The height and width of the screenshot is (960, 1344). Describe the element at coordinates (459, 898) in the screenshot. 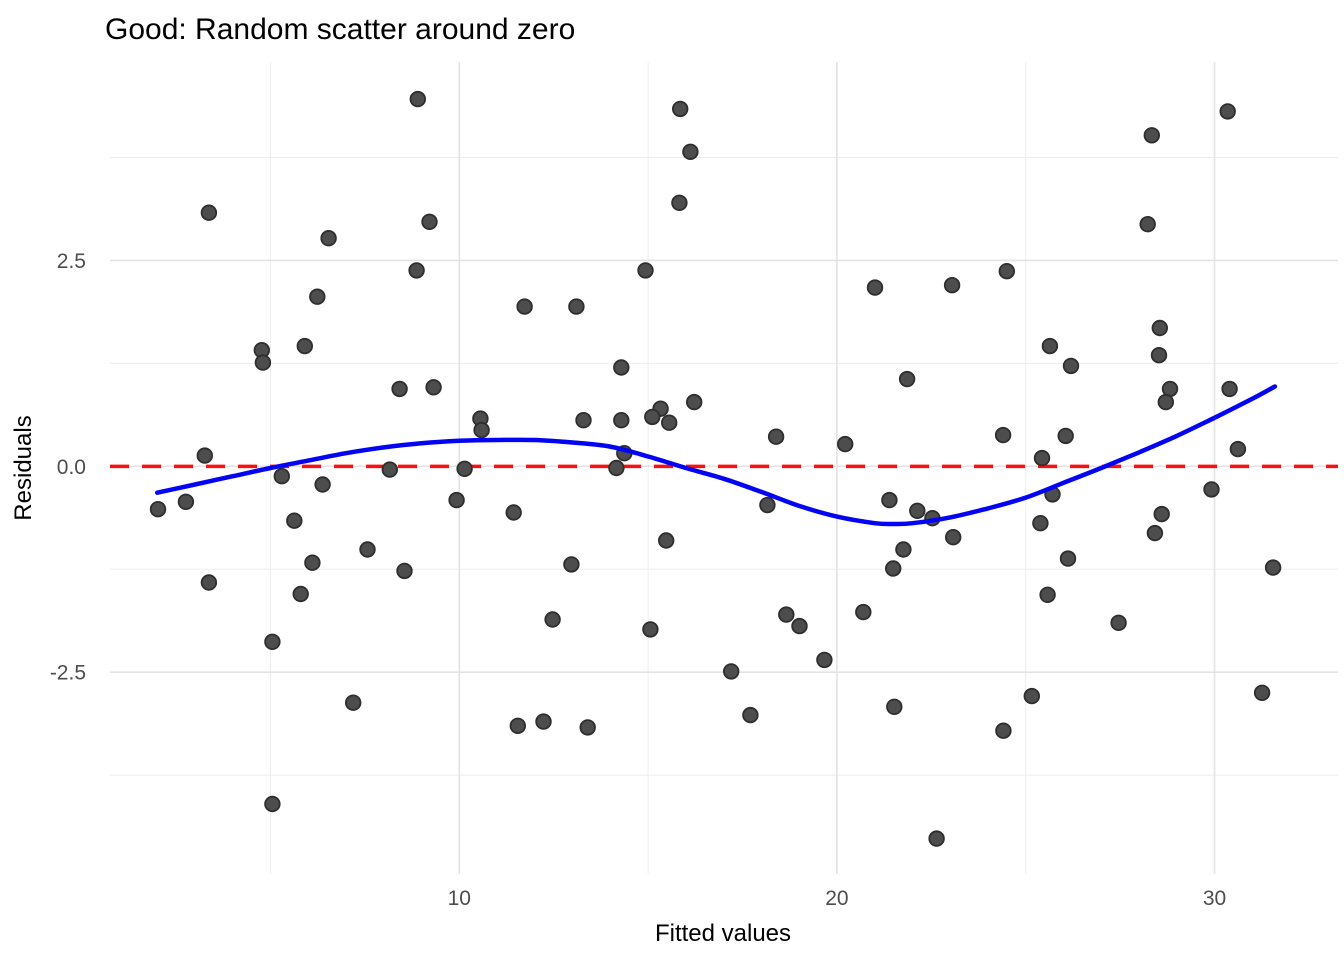

I see `x-tick-label: 10` at that location.